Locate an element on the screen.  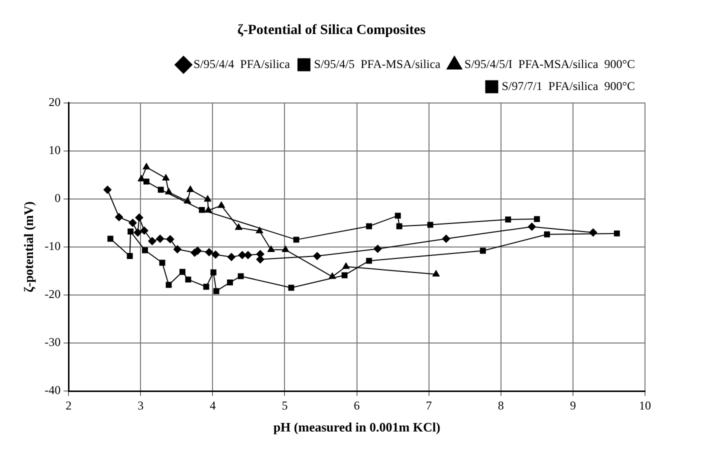
x-tick-label: 3 is located at coordinates (141, 405).